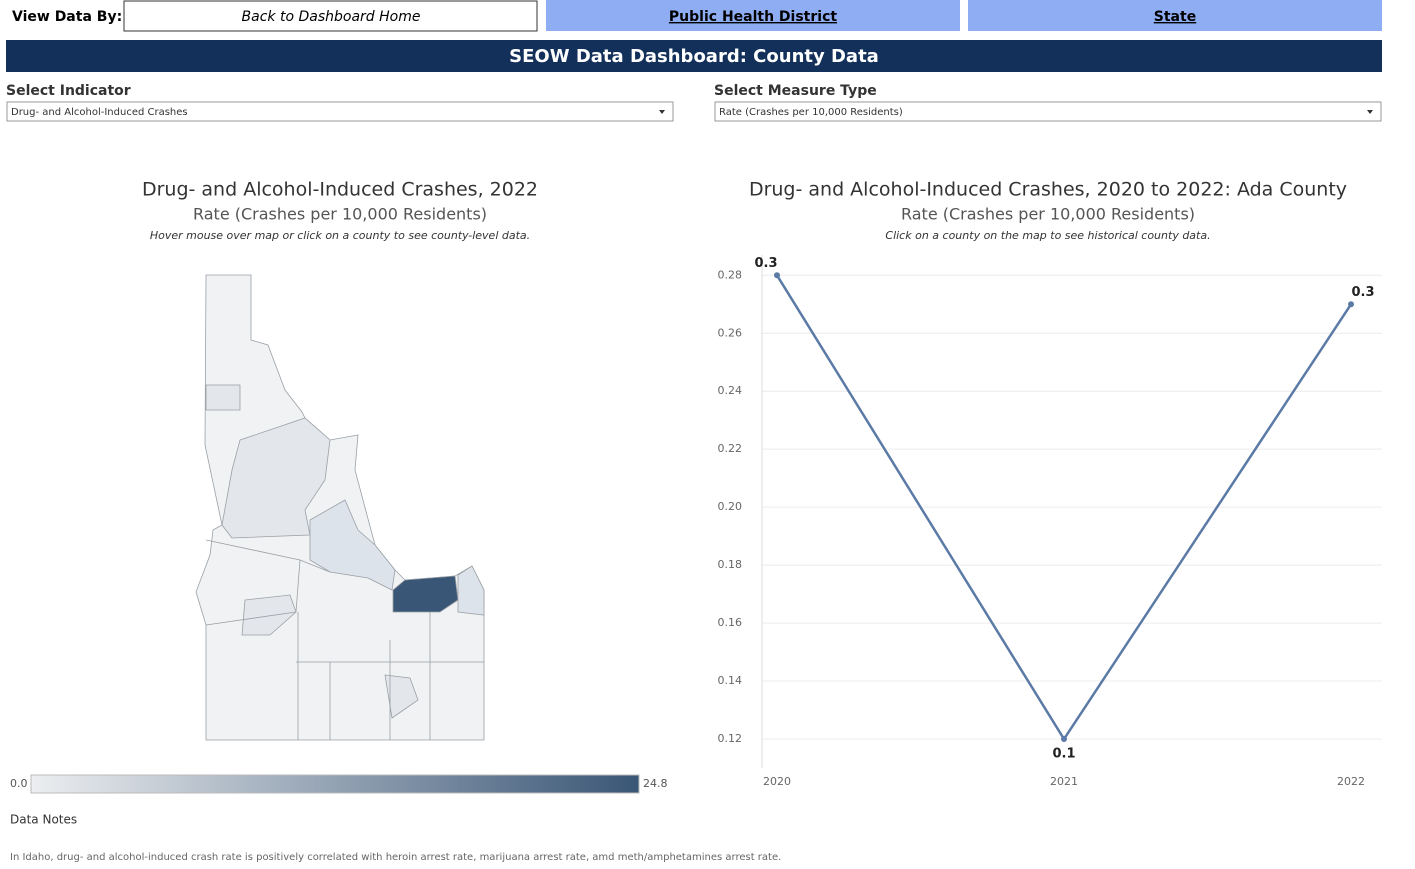 This screenshot has height=869, width=1415. What do you see at coordinates (730, 506) in the screenshot?
I see `y-tick-label: 0.20` at bounding box center [730, 506].